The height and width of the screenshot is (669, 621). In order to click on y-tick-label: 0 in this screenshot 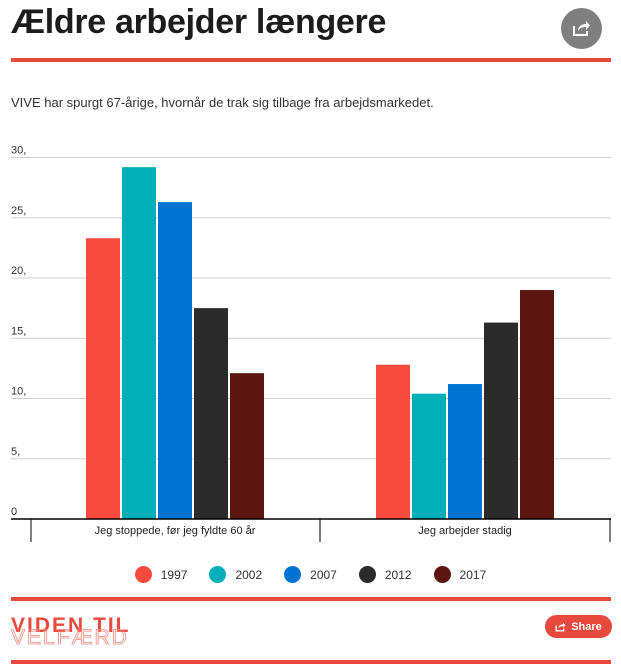, I will do `click(14, 512)`.